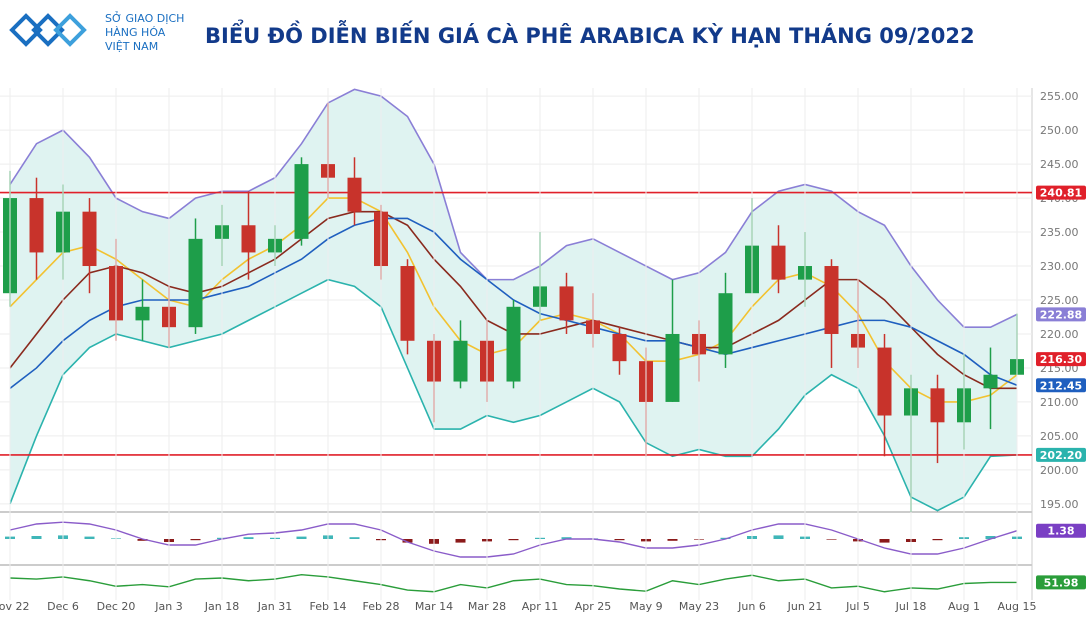 The width and height of the screenshot is (1091, 620). What do you see at coordinates (135, 32) in the screenshot?
I see `org-name: HÀNG HÓA` at bounding box center [135, 32].